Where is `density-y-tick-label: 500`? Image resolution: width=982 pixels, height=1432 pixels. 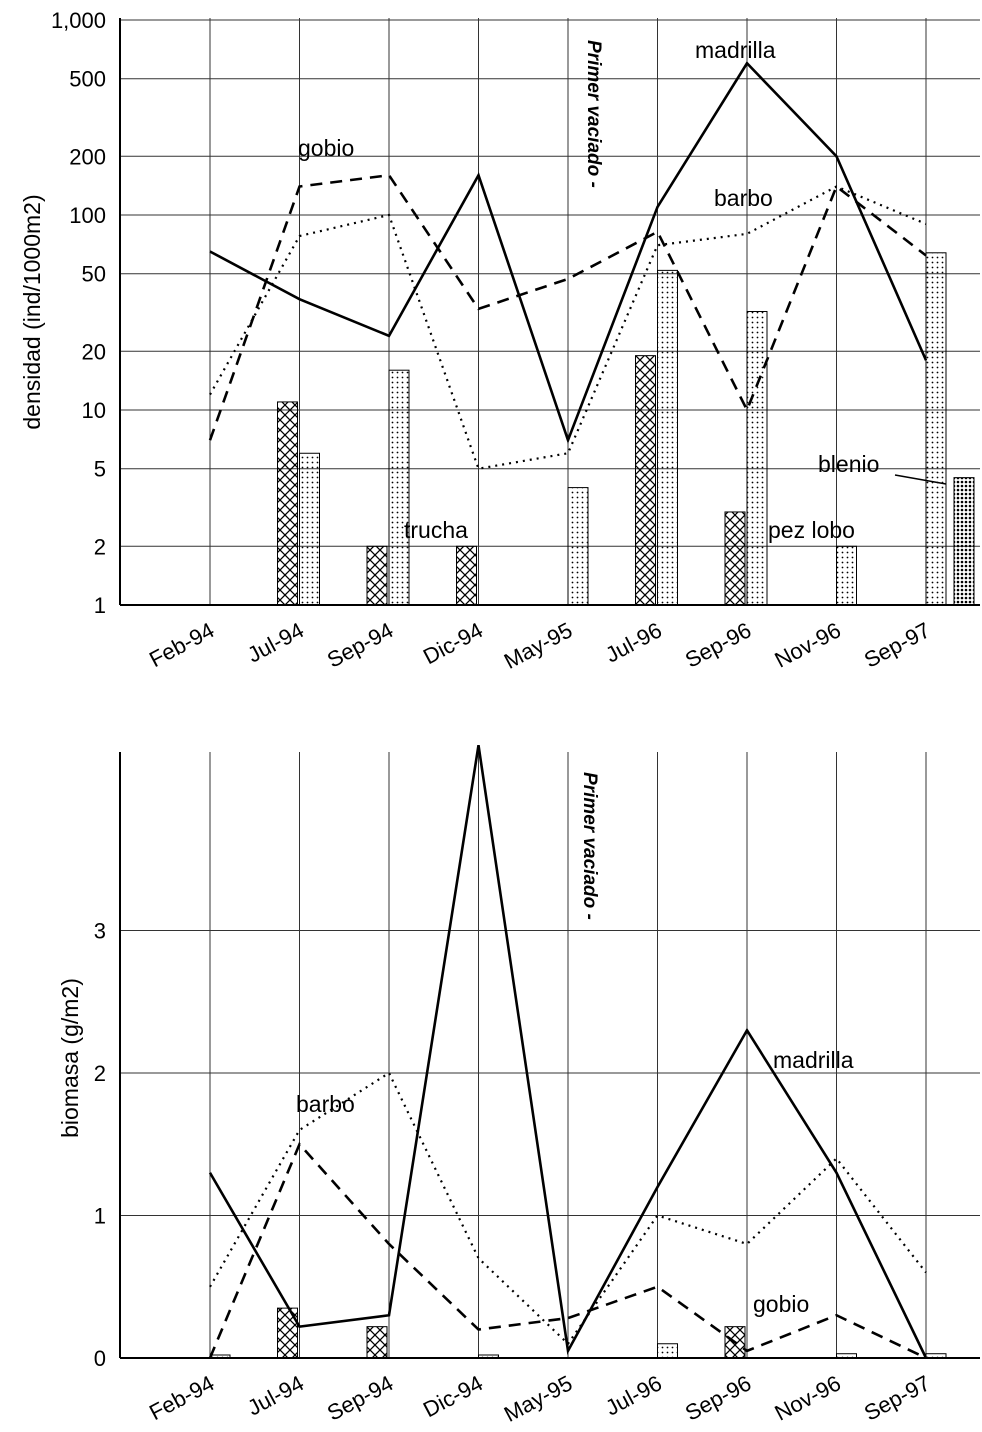 density-y-tick-label: 500 is located at coordinates (87, 79).